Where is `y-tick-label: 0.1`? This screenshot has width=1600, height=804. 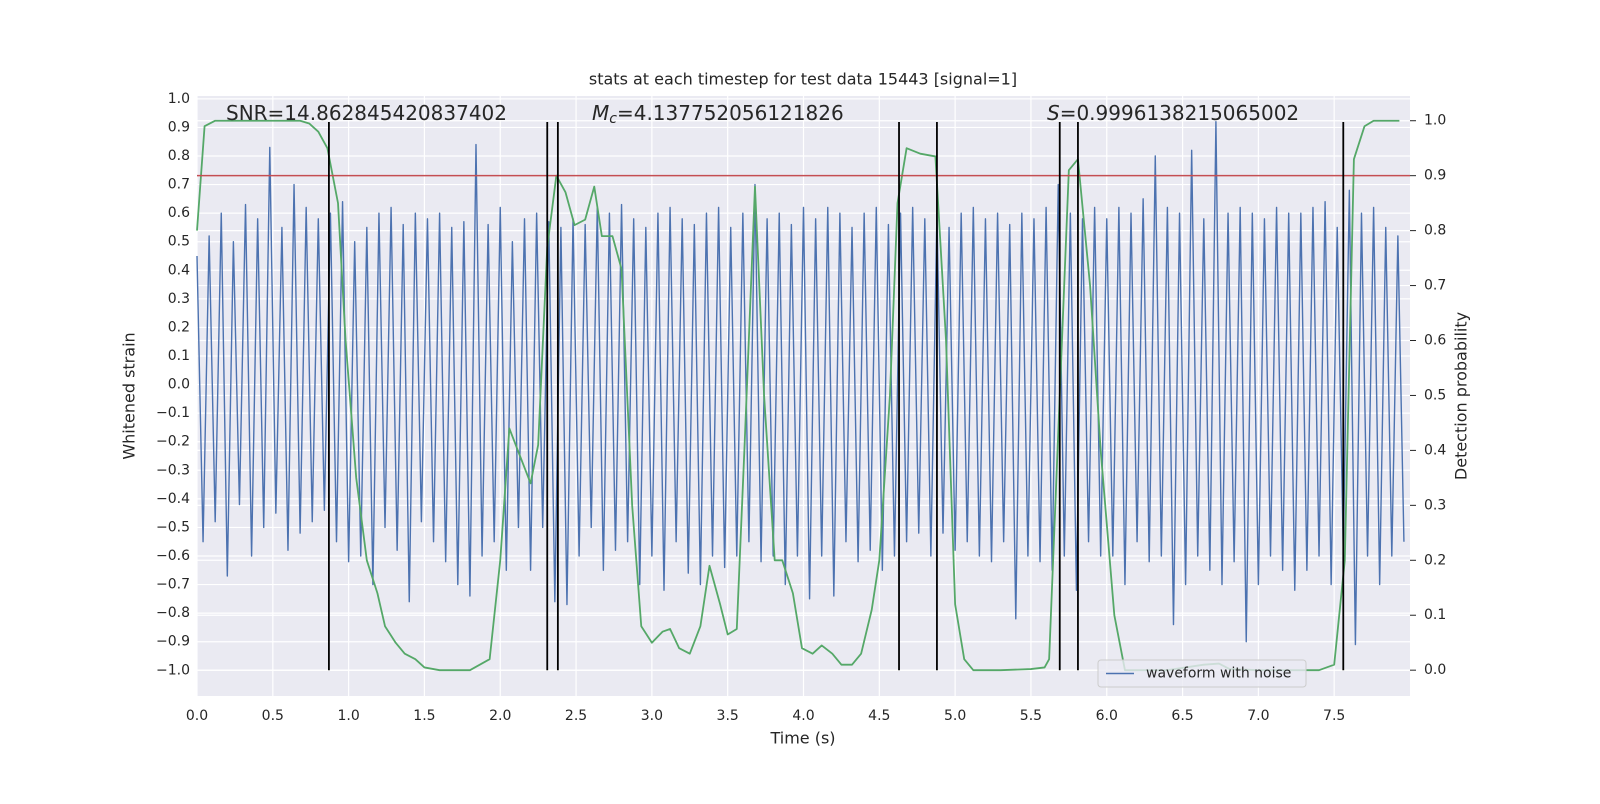
y-tick-label: 0.1 is located at coordinates (179, 356).